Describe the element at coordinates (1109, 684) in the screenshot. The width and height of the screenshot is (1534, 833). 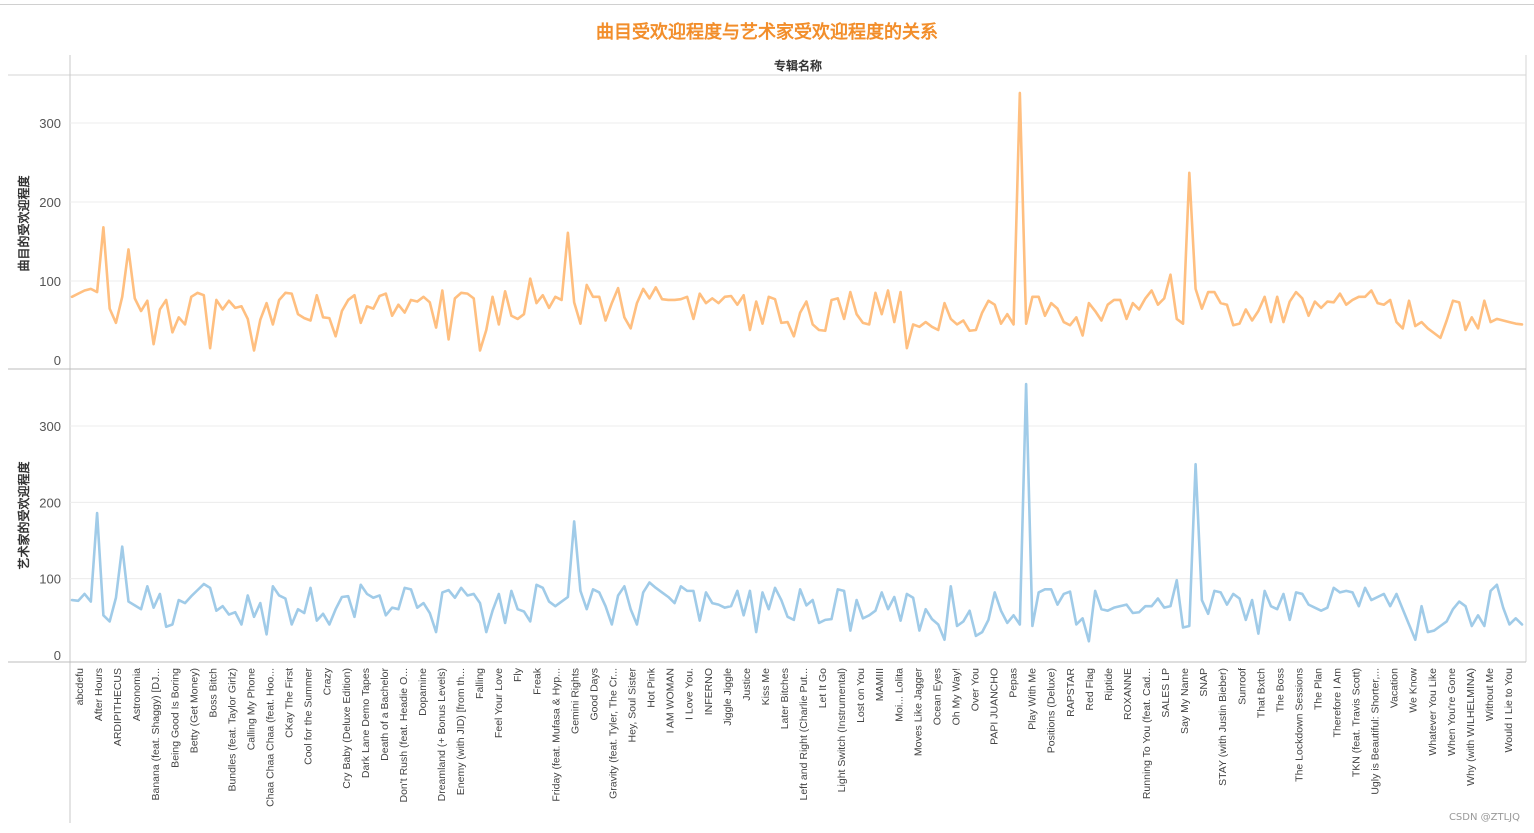
I see `x-category-label: Riptide` at that location.